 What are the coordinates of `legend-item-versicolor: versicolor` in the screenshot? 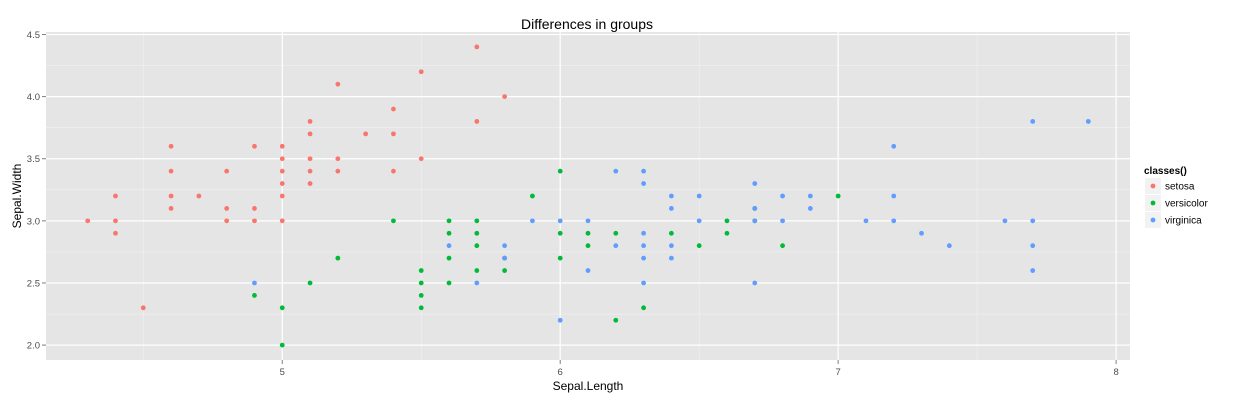 It's located at (1176, 203).